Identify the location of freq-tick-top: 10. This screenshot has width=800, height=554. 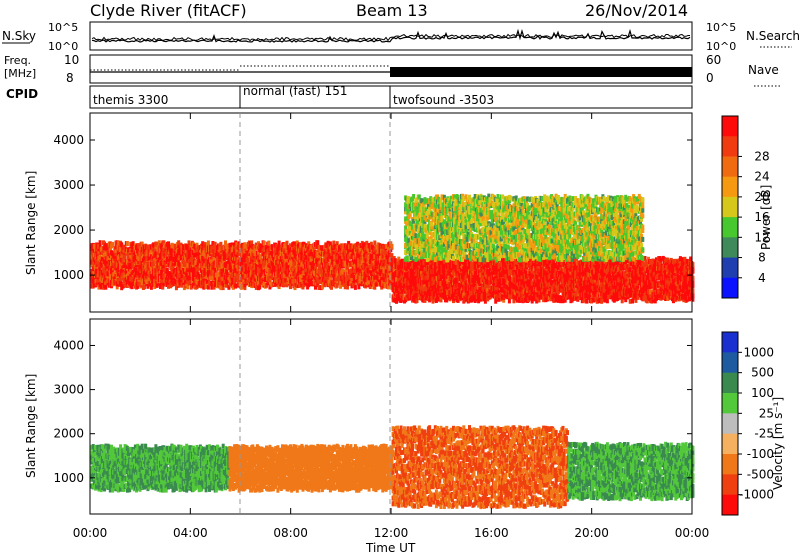
(71, 60).